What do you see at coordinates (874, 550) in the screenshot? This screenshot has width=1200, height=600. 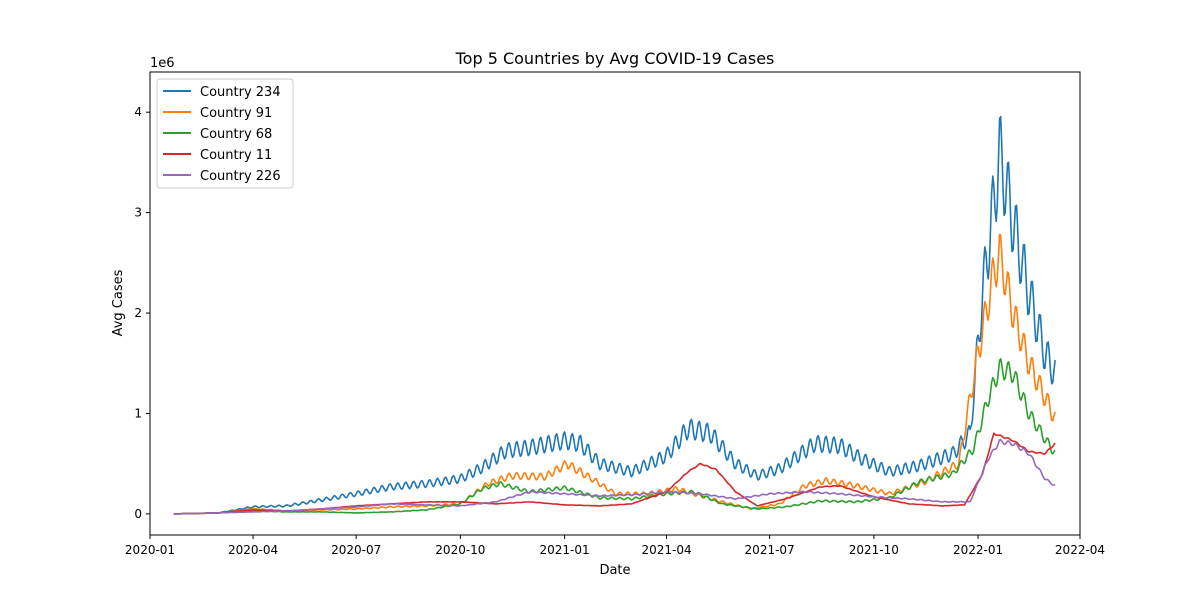 I see `x-tick-label: 2021-10` at bounding box center [874, 550].